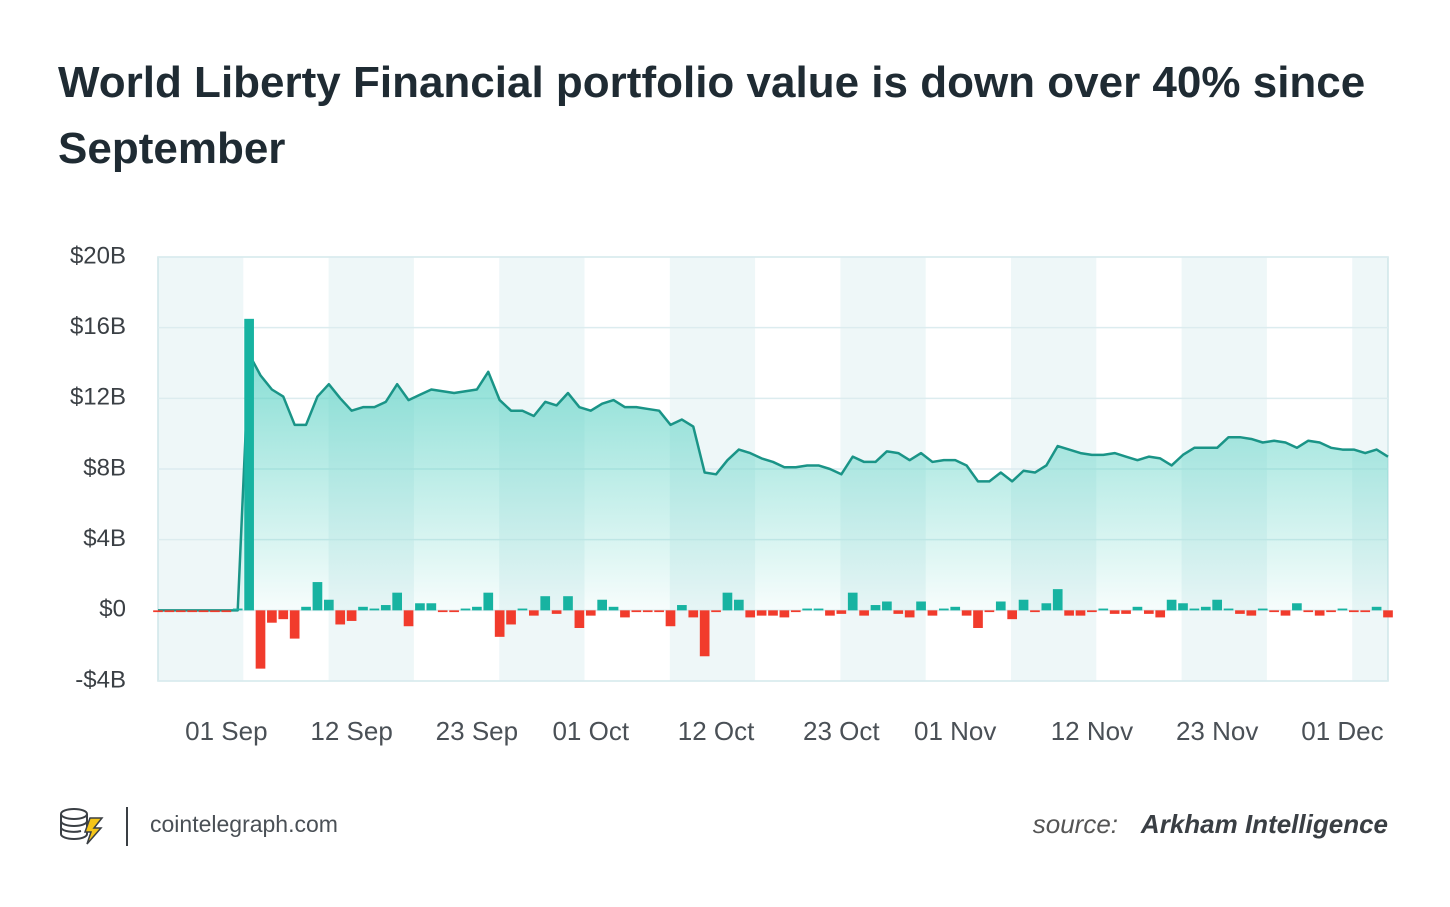  I want to click on source-label: source:, so click(1075, 824).